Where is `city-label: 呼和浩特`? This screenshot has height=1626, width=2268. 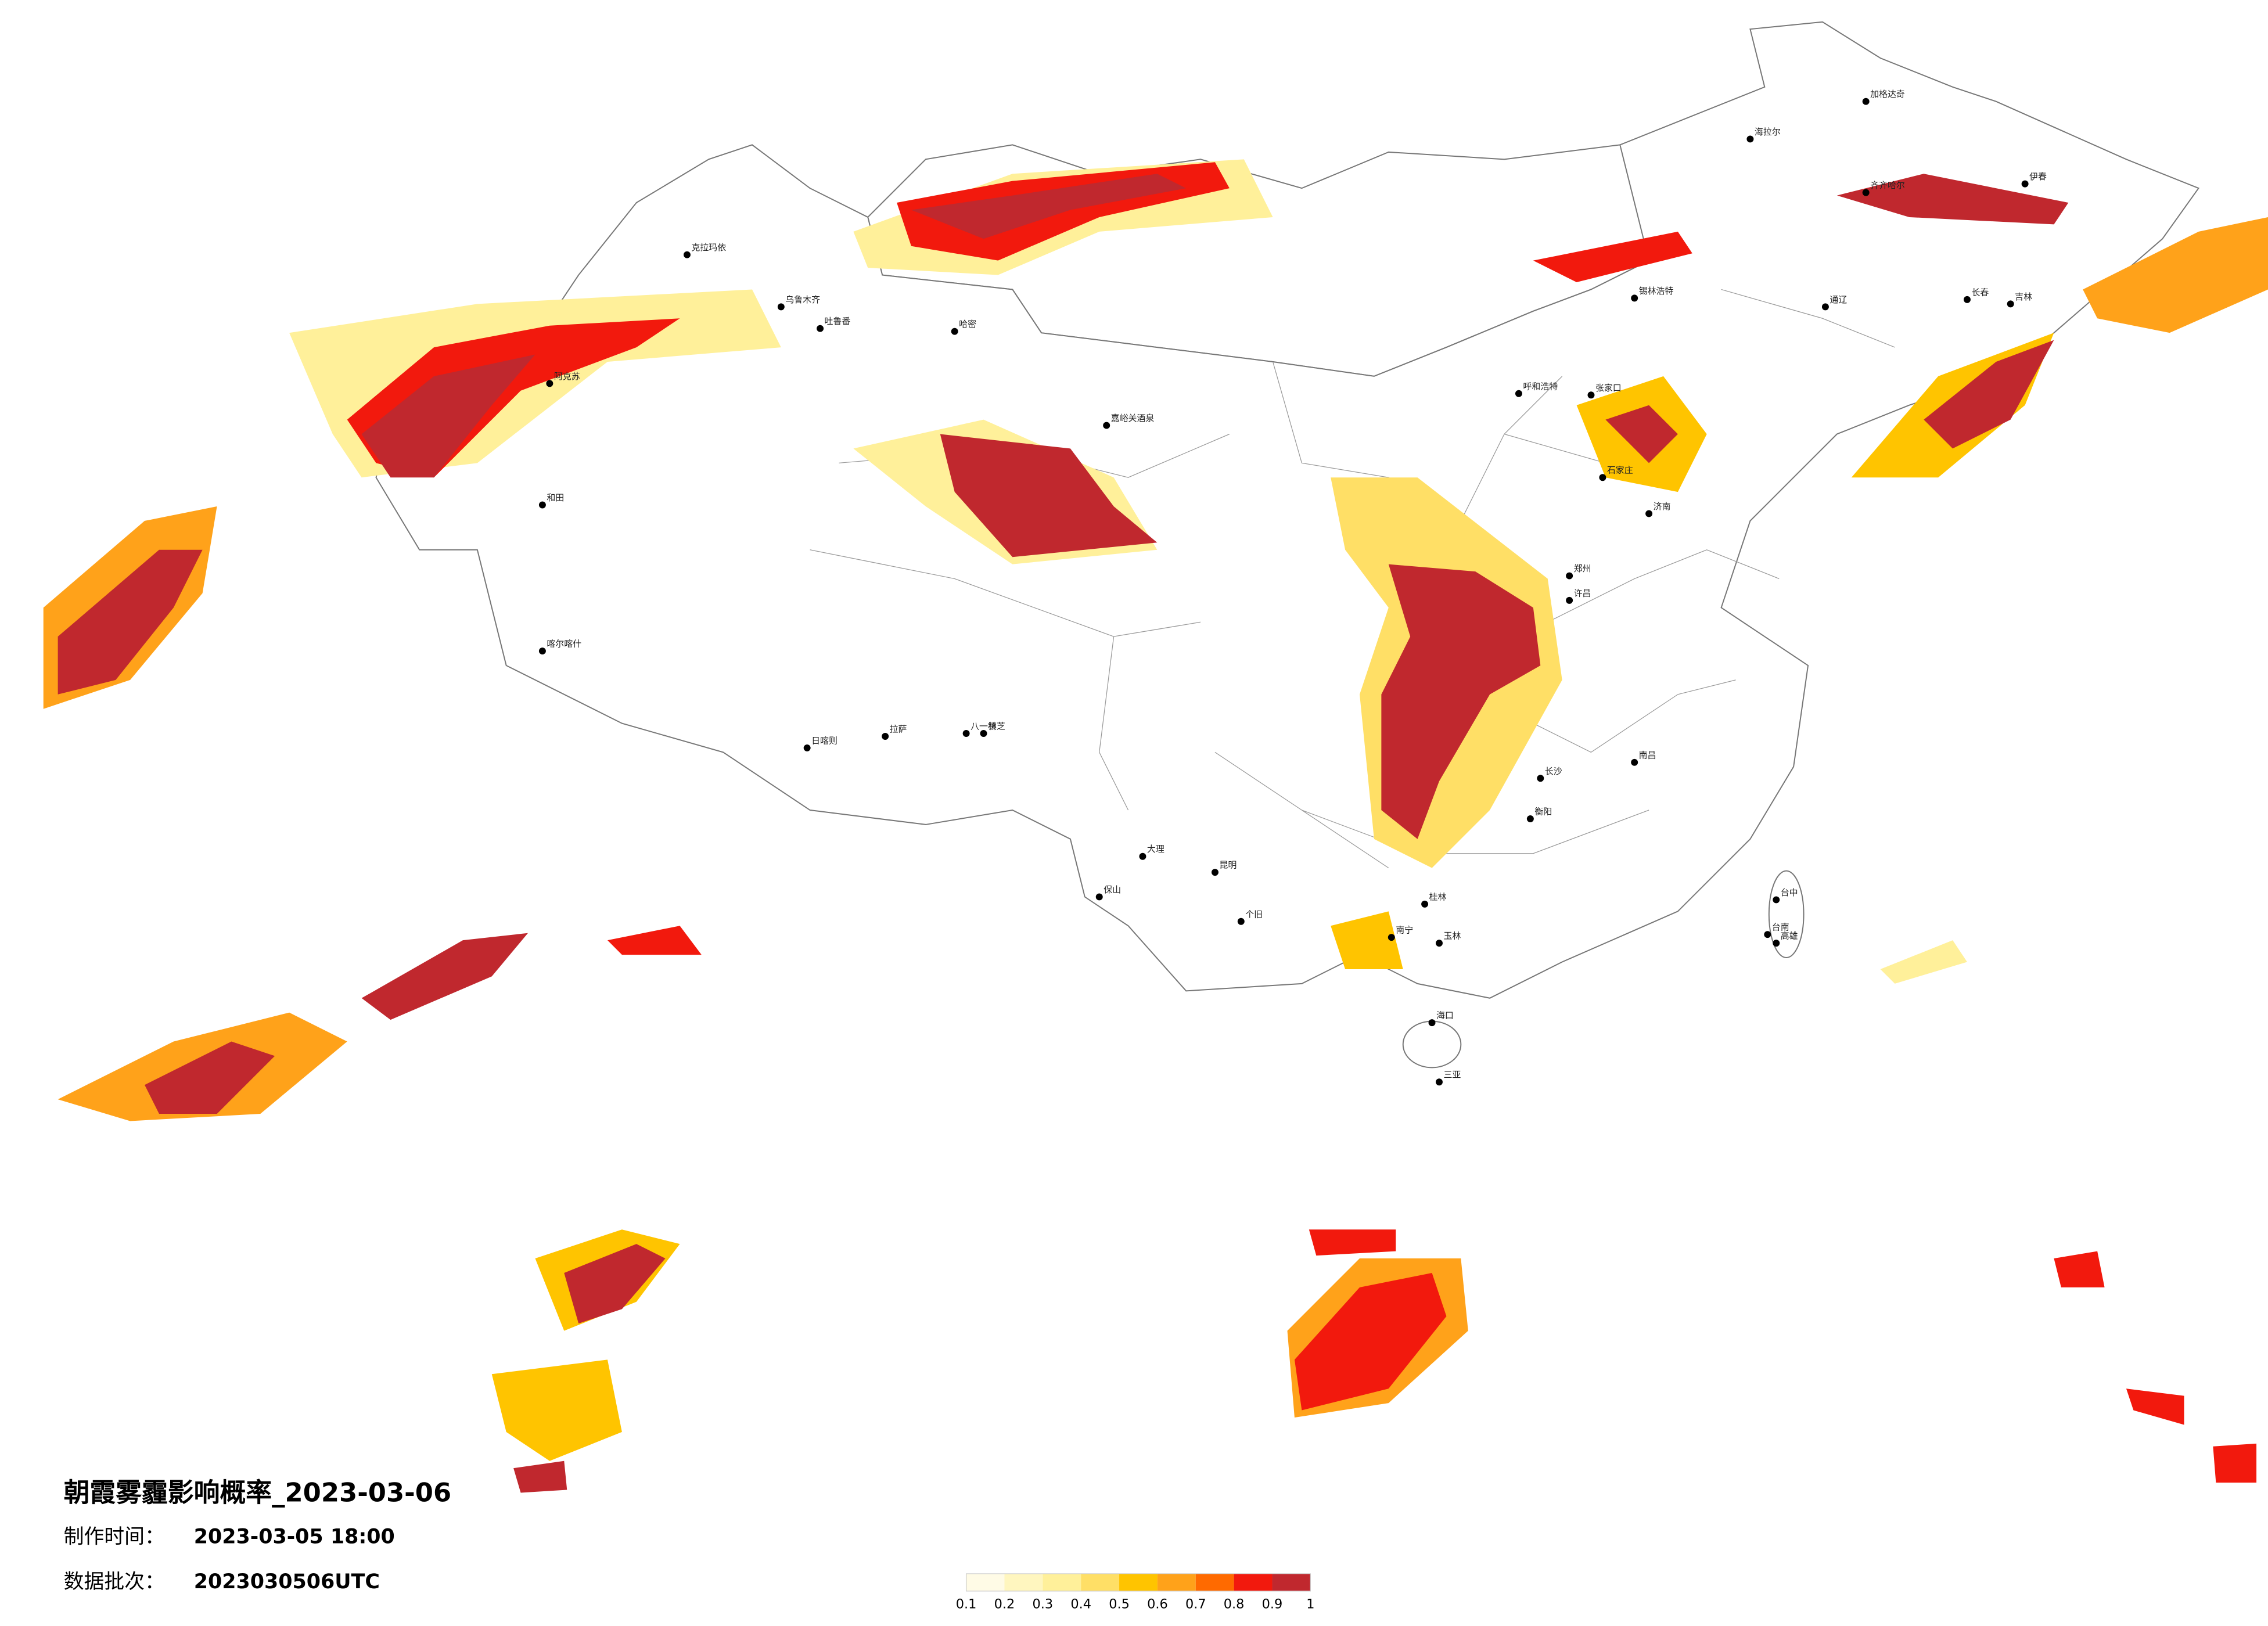
city-label: 呼和浩特 is located at coordinates (1540, 386).